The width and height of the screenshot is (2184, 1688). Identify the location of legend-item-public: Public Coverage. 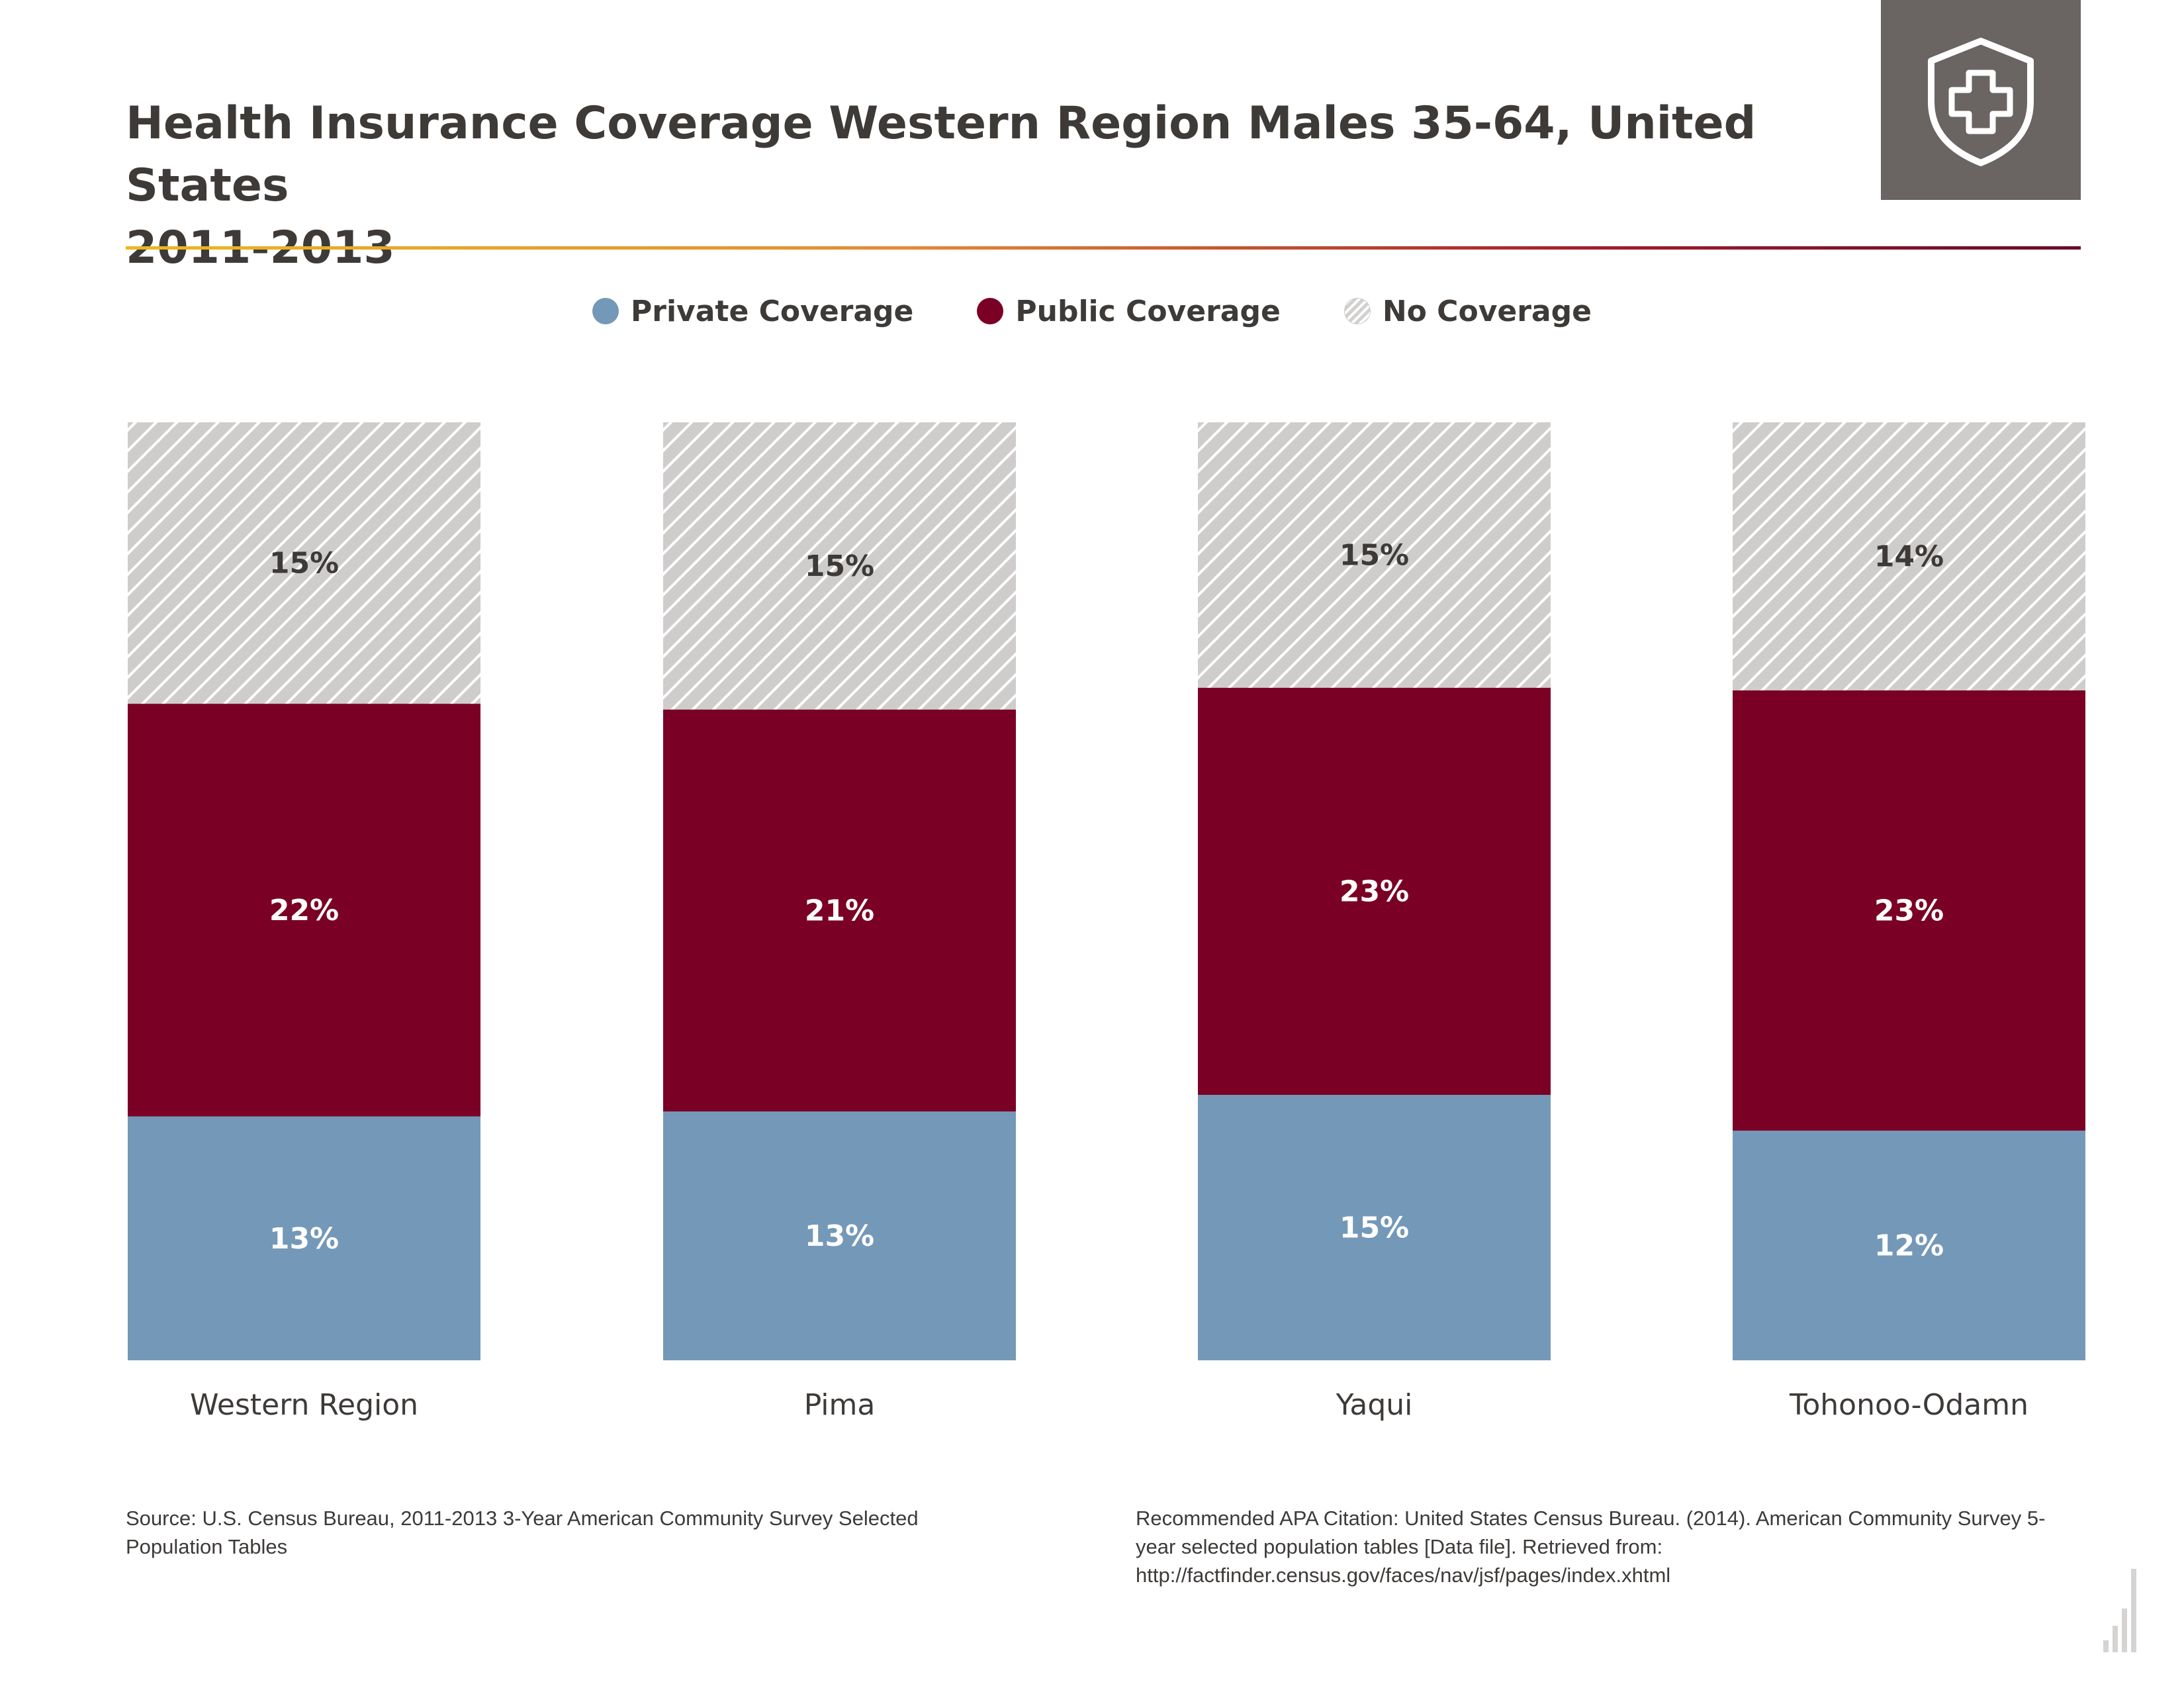
(1129, 311).